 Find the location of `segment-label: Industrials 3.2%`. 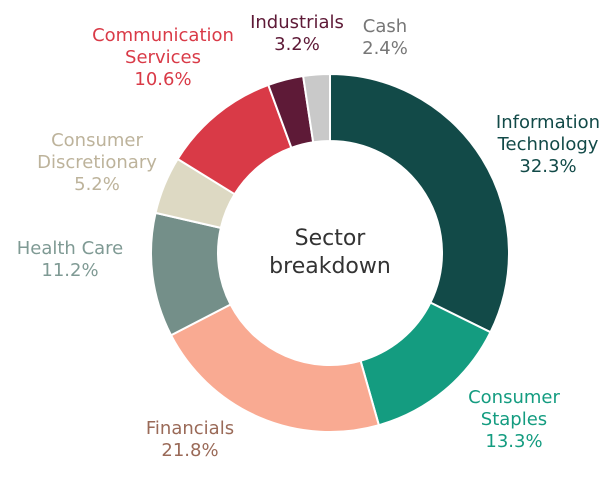

segment-label: Industrials 3.2% is located at coordinates (297, 34).